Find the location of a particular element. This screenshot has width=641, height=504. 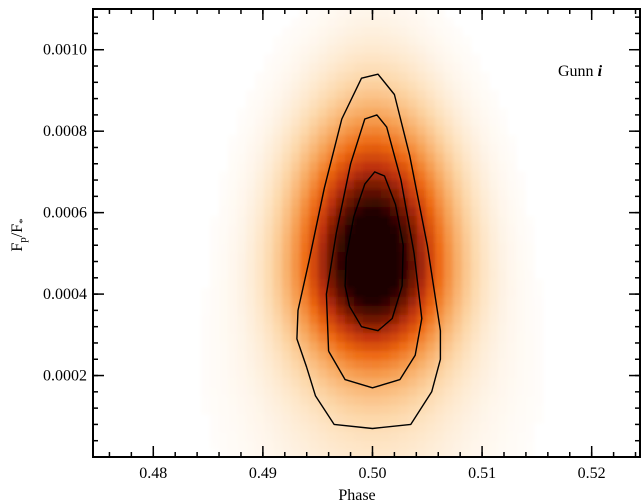

band-annotation: Gunn i is located at coordinates (580, 71).